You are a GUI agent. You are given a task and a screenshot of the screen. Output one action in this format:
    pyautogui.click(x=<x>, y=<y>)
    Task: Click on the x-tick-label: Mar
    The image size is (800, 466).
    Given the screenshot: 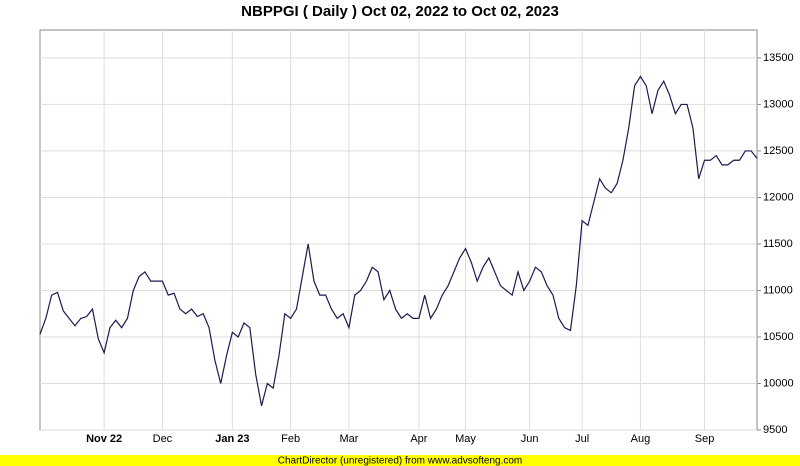 What is the action you would take?
    pyautogui.click(x=348, y=439)
    